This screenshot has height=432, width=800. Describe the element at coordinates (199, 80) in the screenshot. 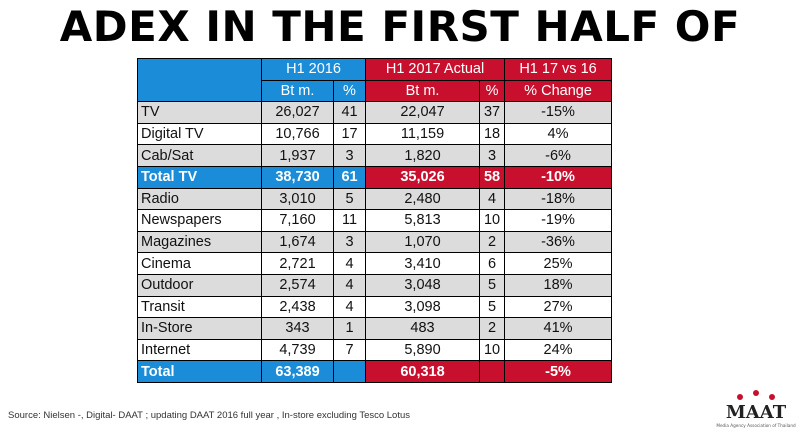

I see `header-corner-cell` at that location.